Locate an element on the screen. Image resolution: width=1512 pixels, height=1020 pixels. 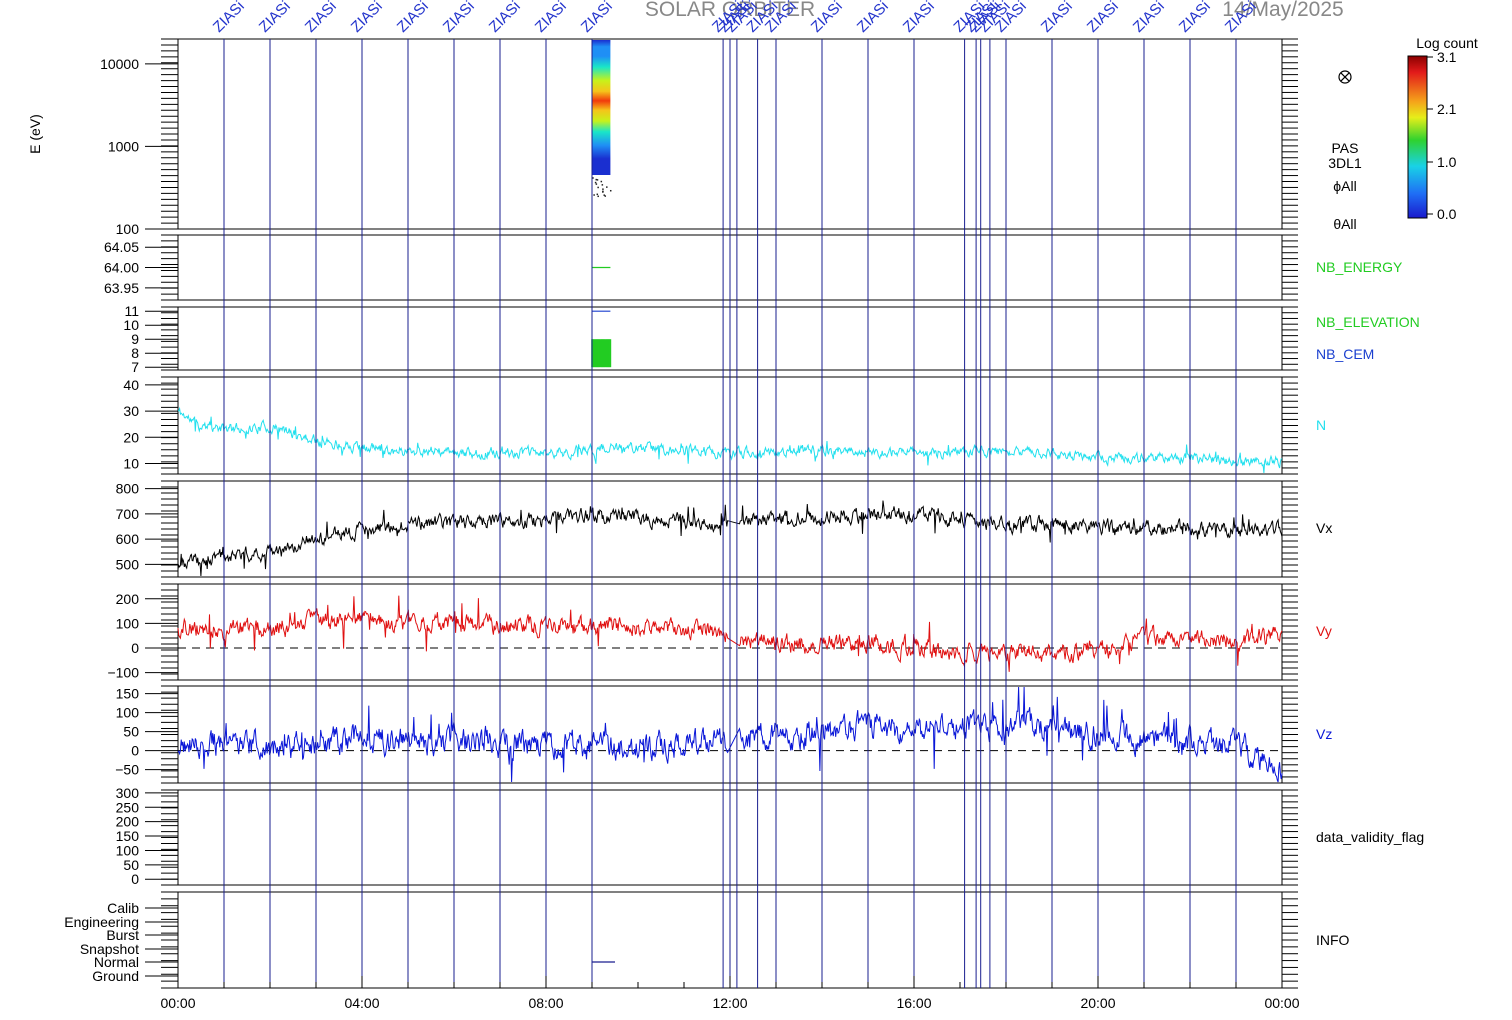
panel-label-vy: Vy is located at coordinates (1324, 631).